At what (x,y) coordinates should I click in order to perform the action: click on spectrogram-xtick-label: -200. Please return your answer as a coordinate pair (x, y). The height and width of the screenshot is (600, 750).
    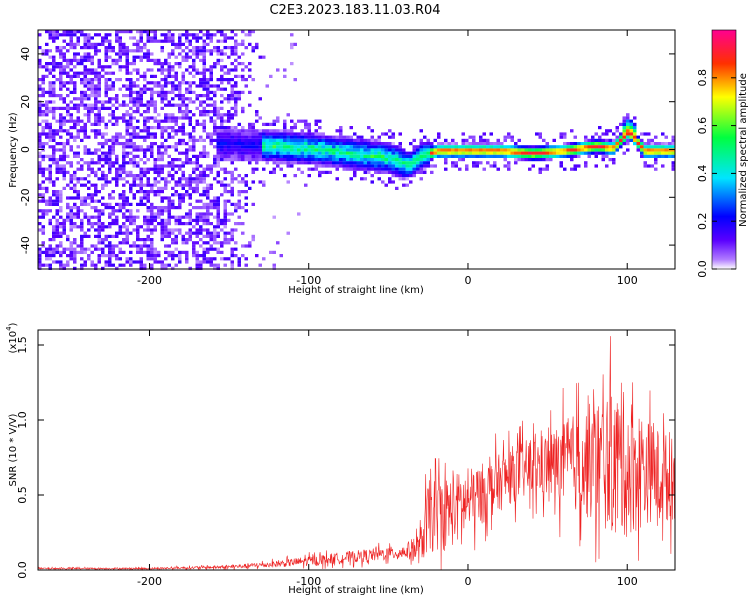
    Looking at the image, I should click on (149, 280).